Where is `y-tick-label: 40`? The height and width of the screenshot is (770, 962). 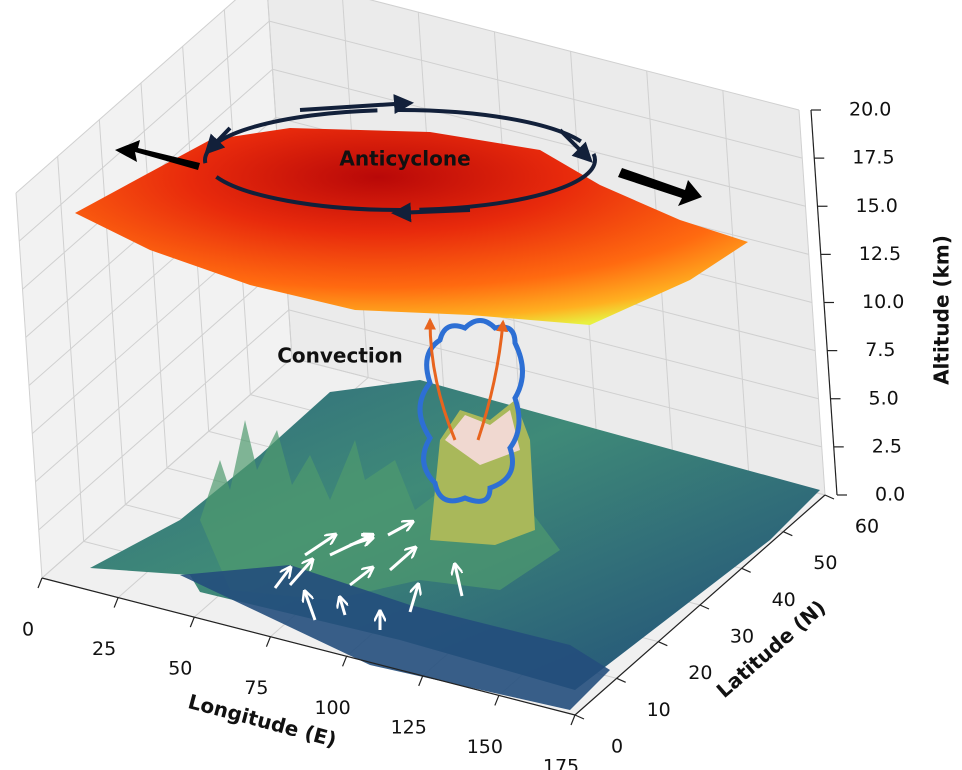
y-tick-label: 40 is located at coordinates (784, 600).